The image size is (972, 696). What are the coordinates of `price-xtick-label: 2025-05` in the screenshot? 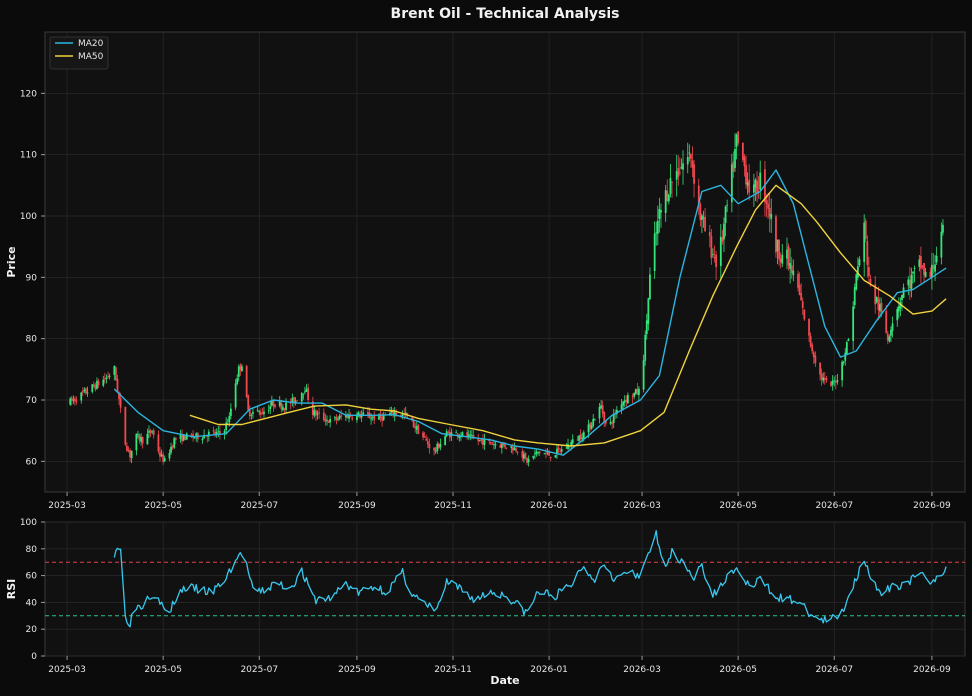 It's located at (163, 506).